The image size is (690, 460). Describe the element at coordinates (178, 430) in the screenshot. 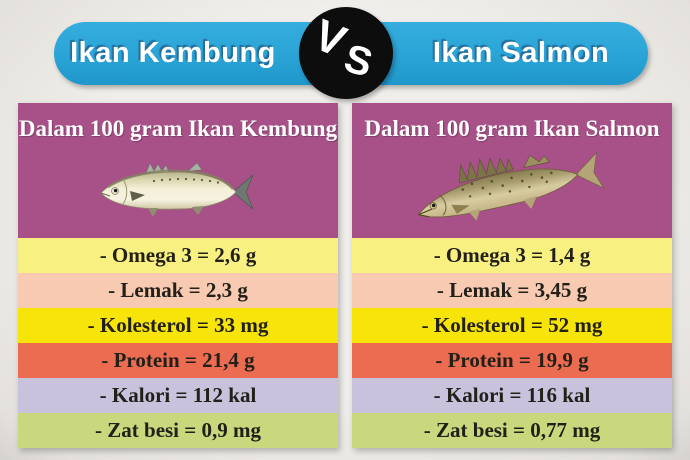

I see `nutrition-row-zatbesi: - Zat besi = 0,9 mg` at that location.